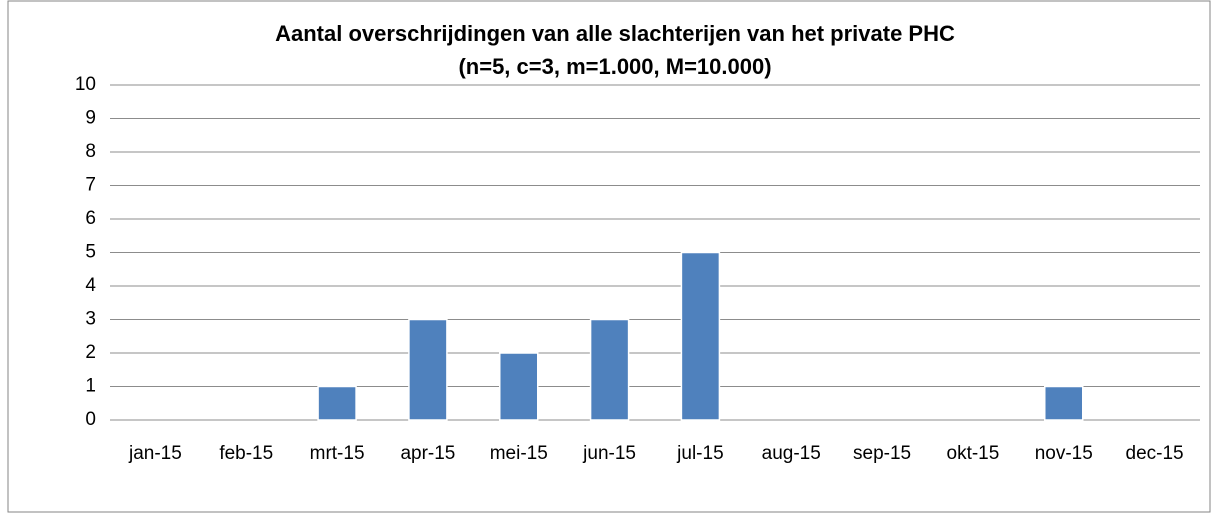 The width and height of the screenshot is (1212, 513). I want to click on x-tick-label: jun-15, so click(609, 453).